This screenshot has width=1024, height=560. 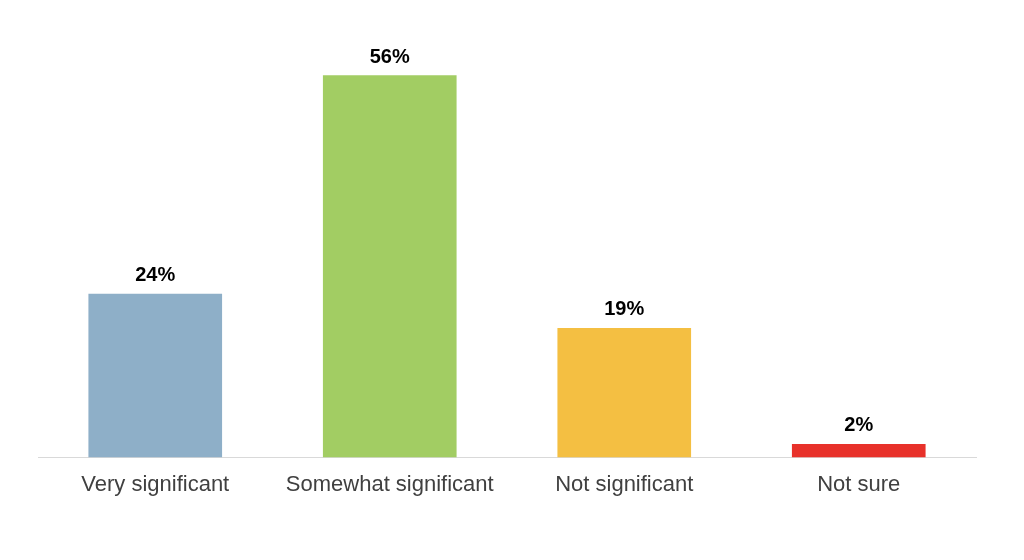 What do you see at coordinates (624, 483) in the screenshot?
I see `x-tick-label: Not significant` at bounding box center [624, 483].